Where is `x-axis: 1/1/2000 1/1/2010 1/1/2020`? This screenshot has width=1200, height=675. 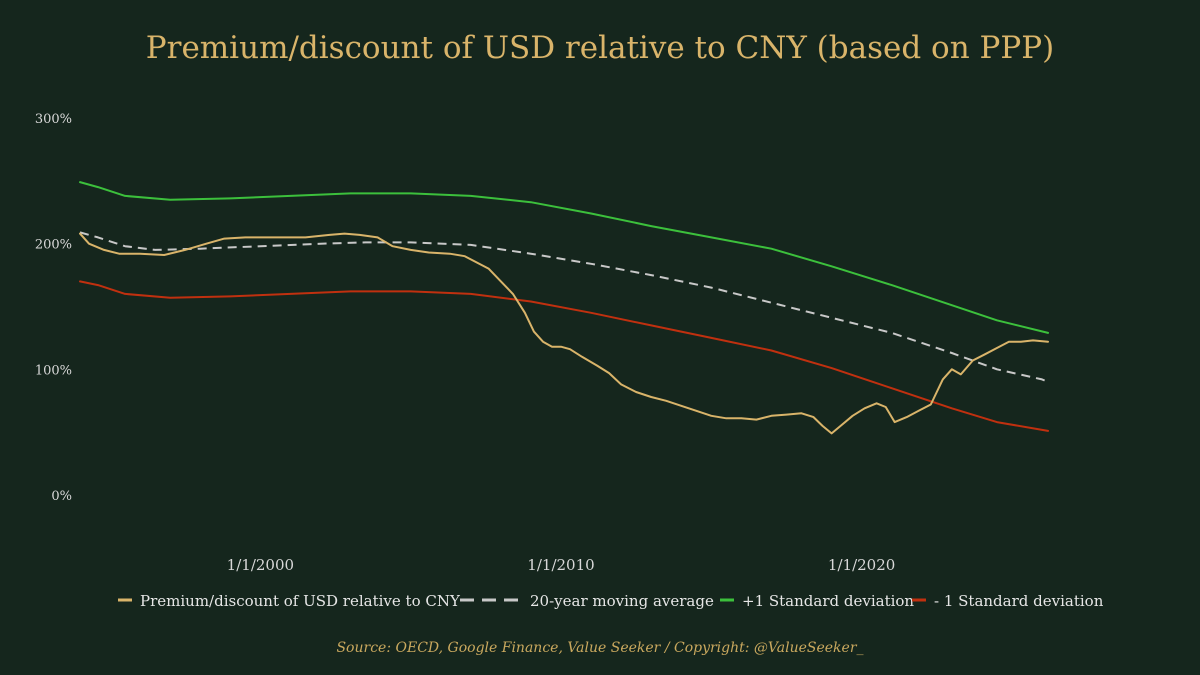
x-axis: 1/1/2000 1/1/2010 1/1/2020 is located at coordinates (561, 565).